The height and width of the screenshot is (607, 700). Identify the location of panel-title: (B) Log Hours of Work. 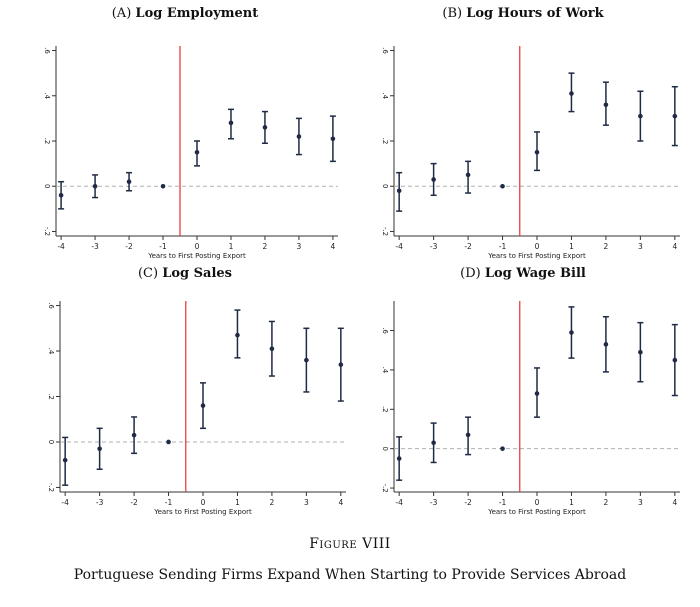
(523, 13).